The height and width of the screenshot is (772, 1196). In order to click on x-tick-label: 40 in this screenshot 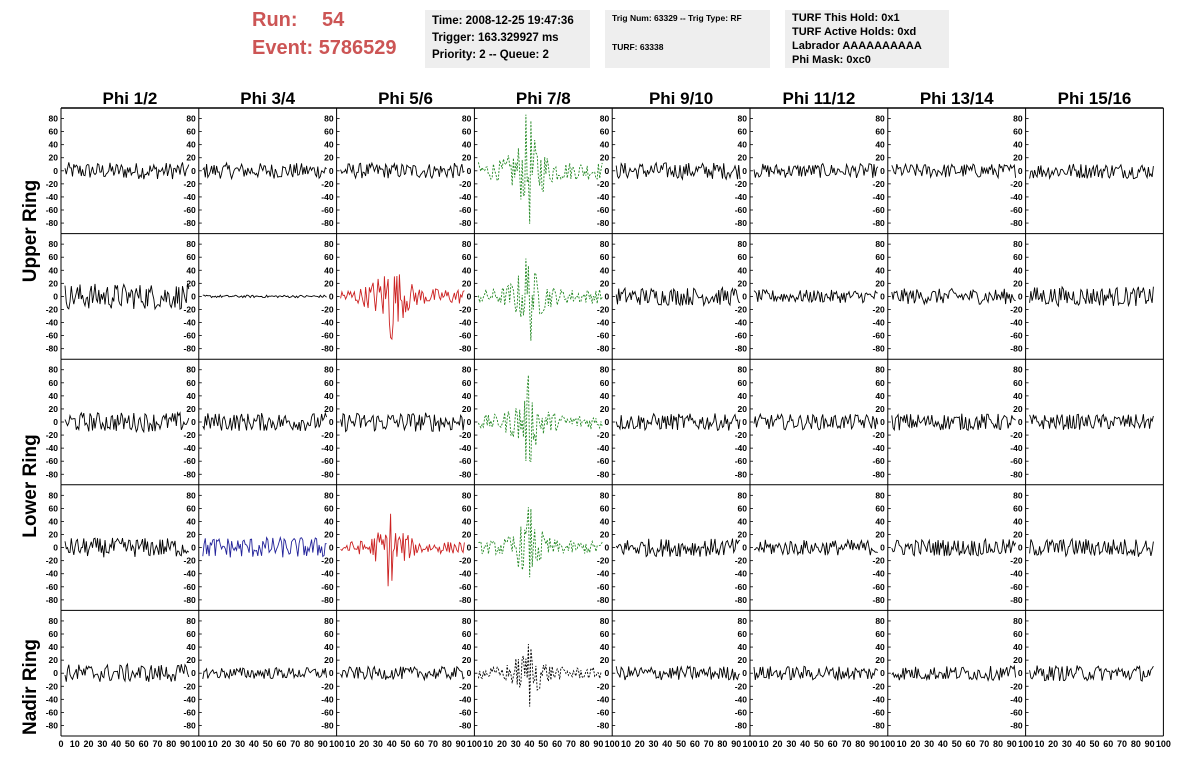, I will do `click(1081, 744)`.